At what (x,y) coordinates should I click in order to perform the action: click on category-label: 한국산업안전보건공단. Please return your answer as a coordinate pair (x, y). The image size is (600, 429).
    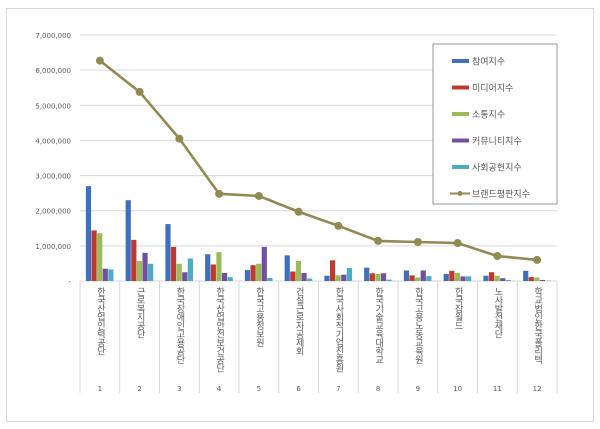
    Looking at the image, I should click on (219, 330).